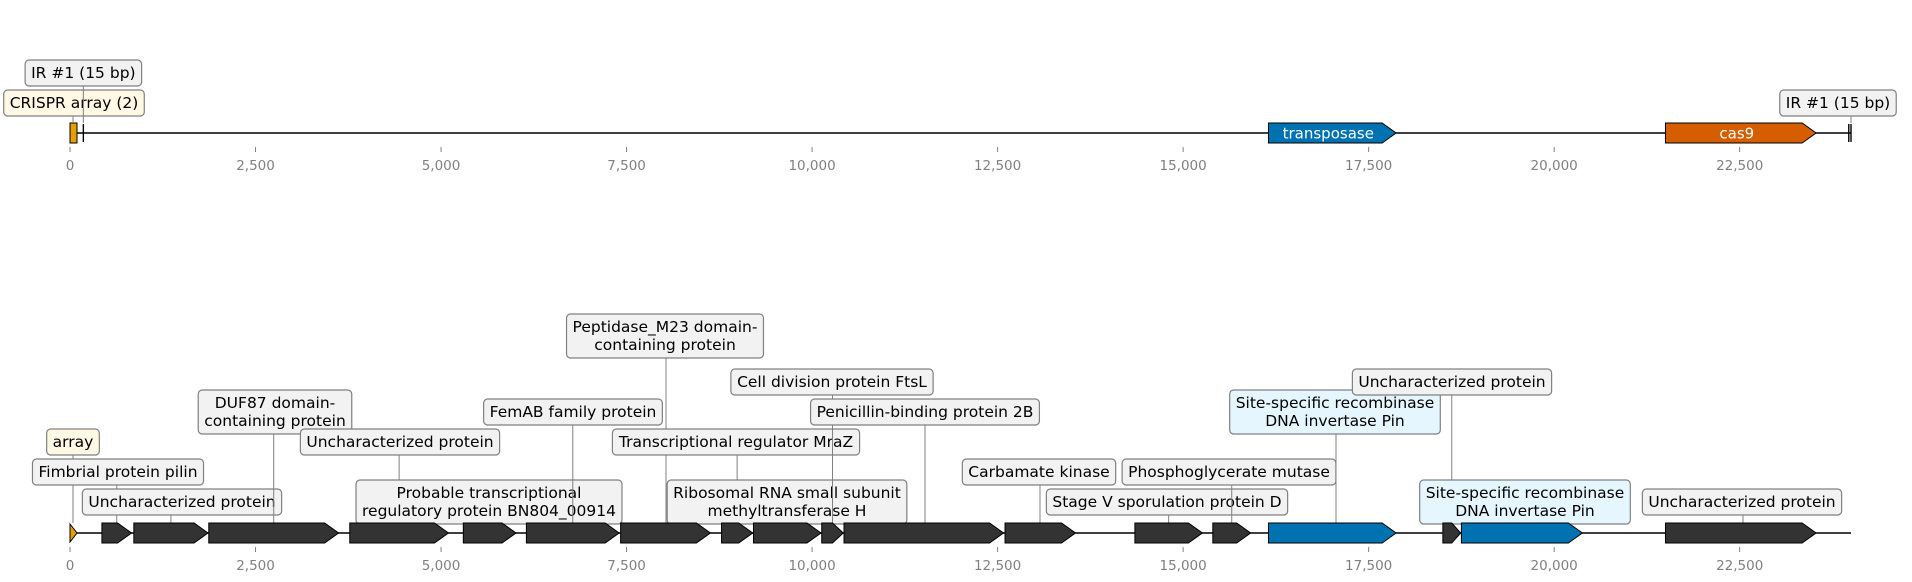  I want to click on detail-tick-label: 22,500, so click(1739, 566).